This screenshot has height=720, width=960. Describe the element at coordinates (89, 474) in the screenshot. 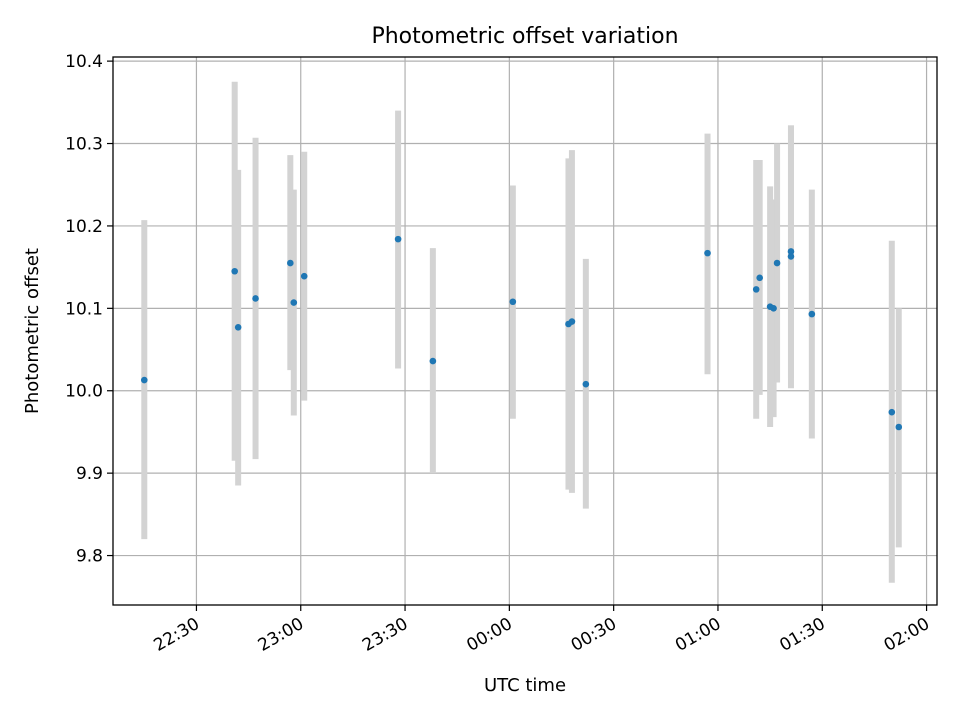

I see `y-tick-label: 9.9` at that location.